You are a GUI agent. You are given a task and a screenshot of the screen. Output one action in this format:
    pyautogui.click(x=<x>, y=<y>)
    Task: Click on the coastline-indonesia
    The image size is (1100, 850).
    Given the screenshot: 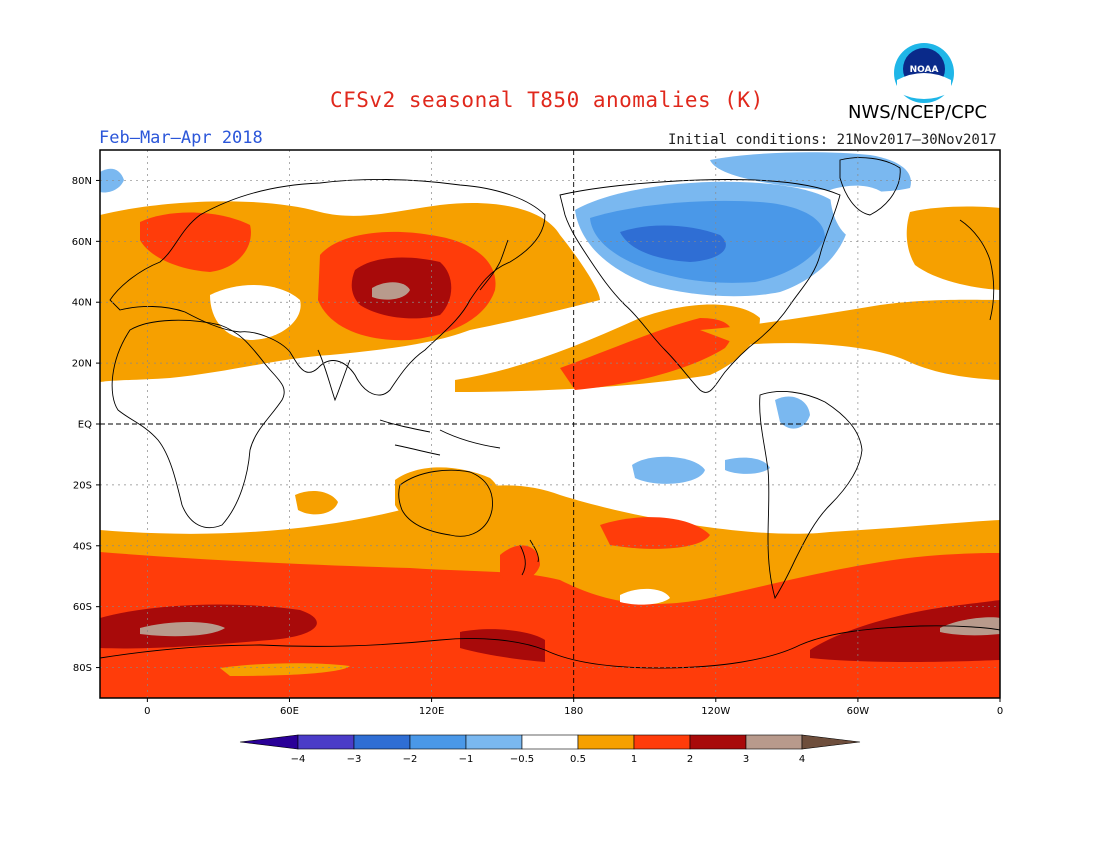 What is the action you would take?
    pyautogui.click(x=440, y=437)
    